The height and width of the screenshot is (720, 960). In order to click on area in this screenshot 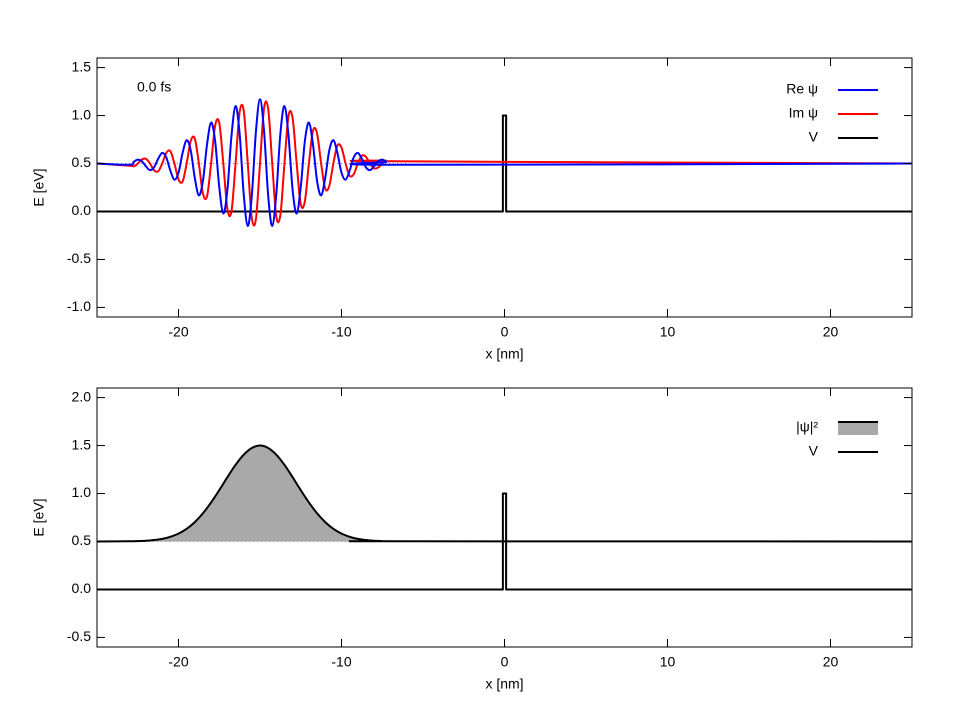, I will do `click(504, 493)`.